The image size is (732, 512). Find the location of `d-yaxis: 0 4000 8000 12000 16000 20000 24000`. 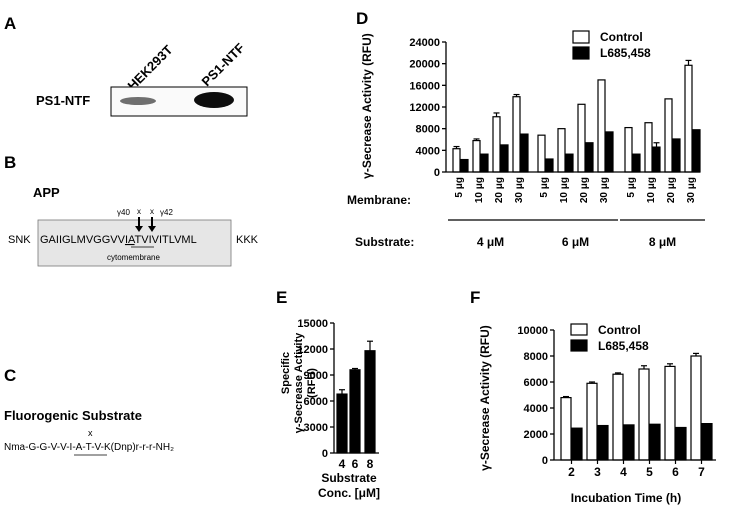

d-yaxis: 0 4000 8000 12000 16000 20000 24000 is located at coordinates (428, 108).